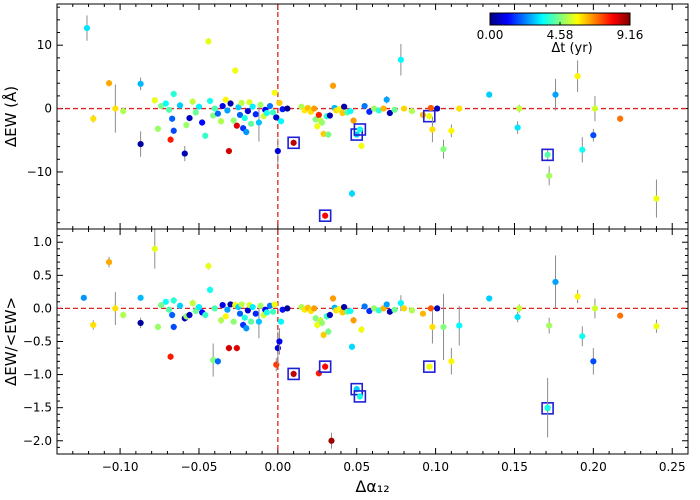 The width and height of the screenshot is (700, 500). What do you see at coordinates (42, 275) in the screenshot?
I see `y-tick-label: 0.5` at bounding box center [42, 275].